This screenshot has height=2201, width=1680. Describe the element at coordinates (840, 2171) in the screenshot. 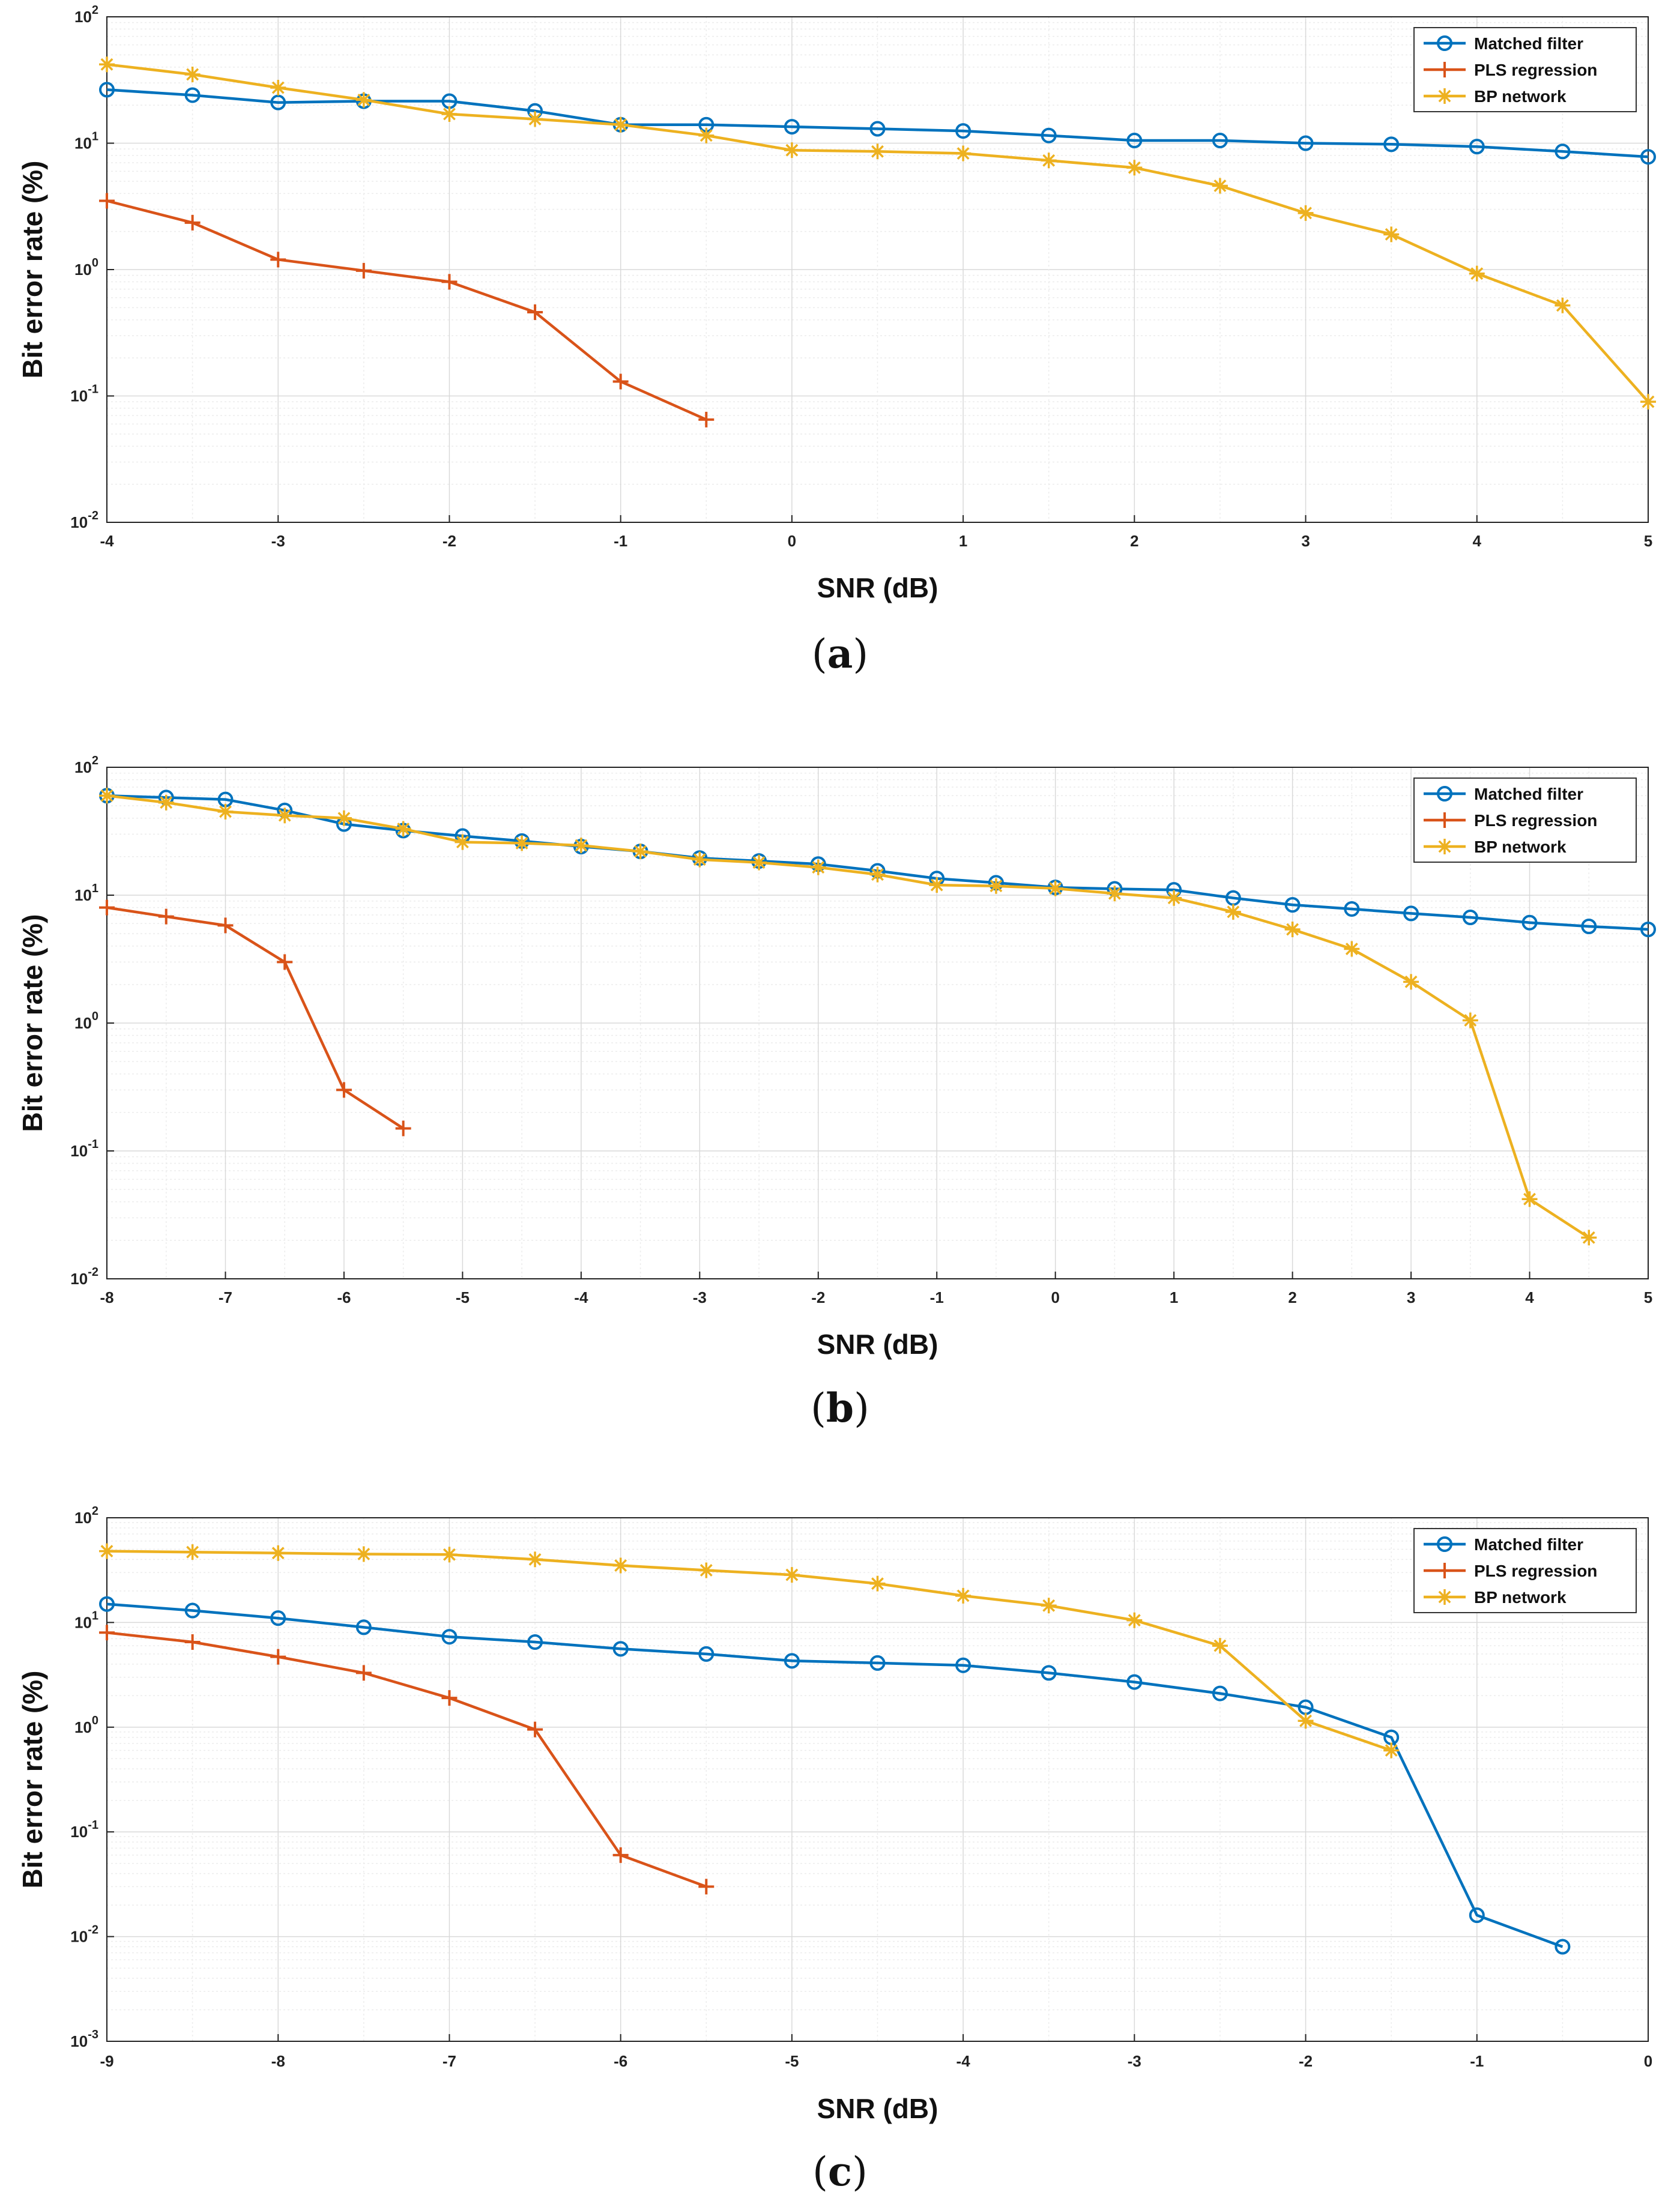

I see `figure-caption: (c)` at that location.